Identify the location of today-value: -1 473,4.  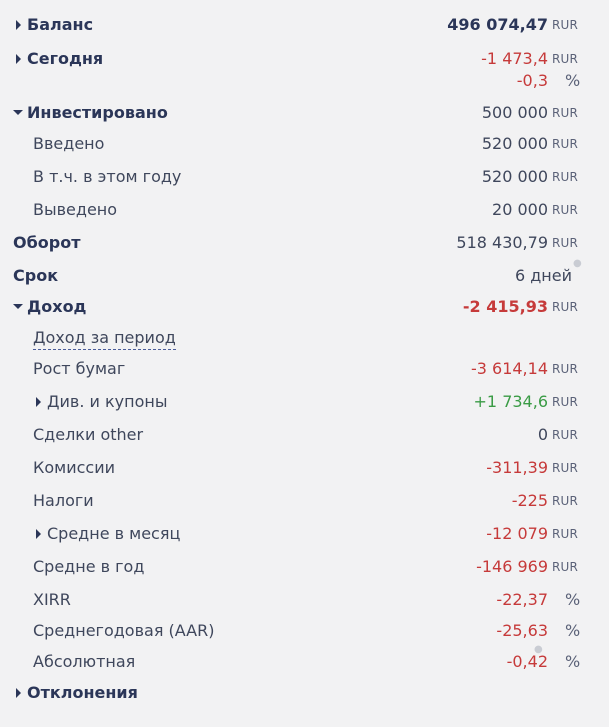
(514, 58).